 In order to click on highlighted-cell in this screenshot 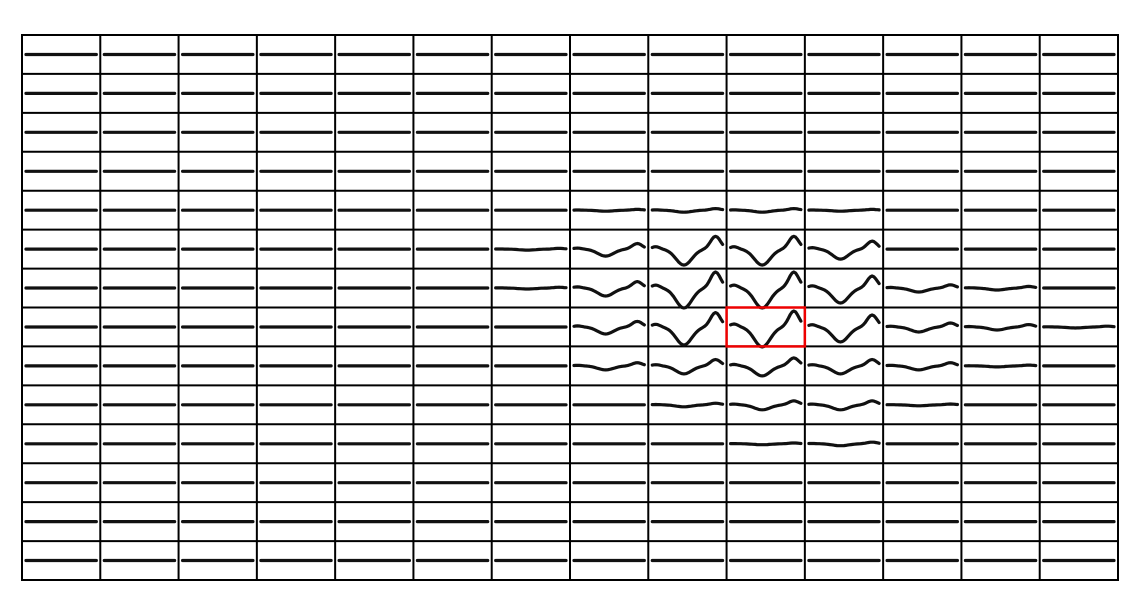, I will do `click(766, 327)`.